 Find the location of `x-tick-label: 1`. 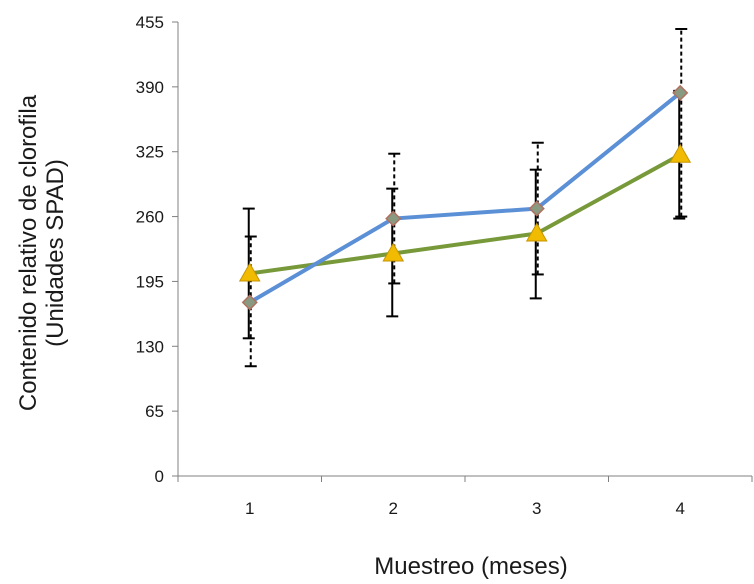

x-tick-label: 1 is located at coordinates (249, 508).